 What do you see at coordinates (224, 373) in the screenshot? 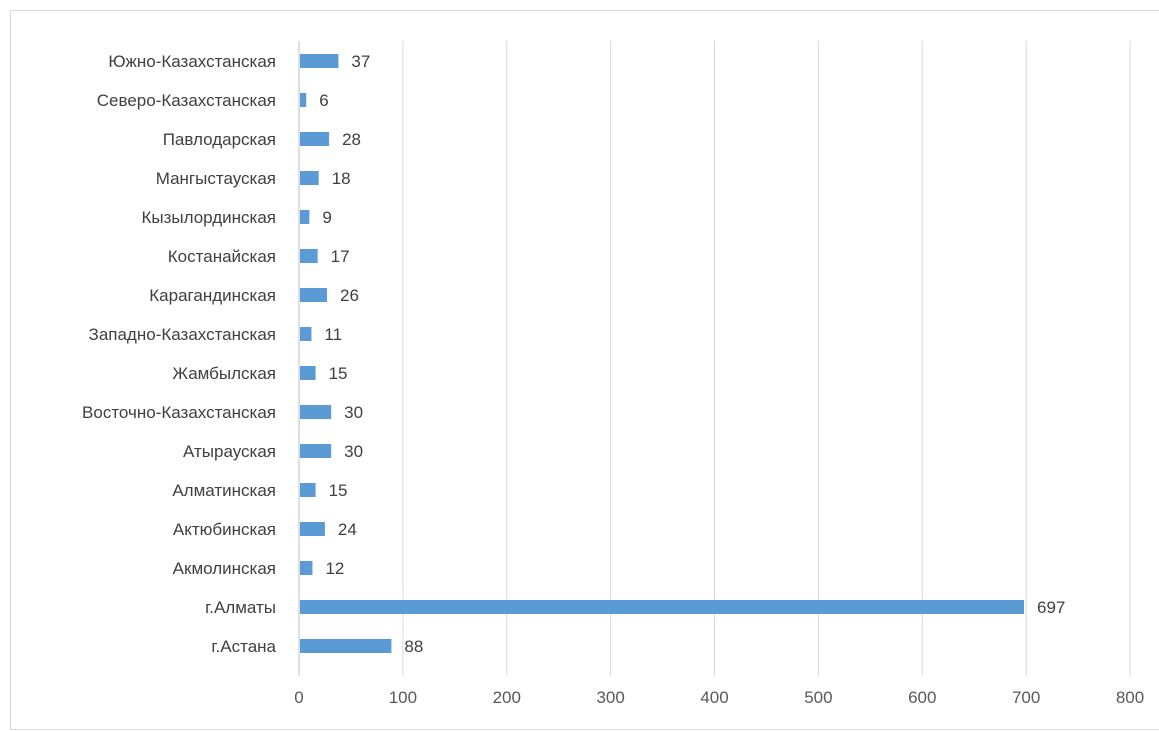
I see `category-label: Жамбылская` at bounding box center [224, 373].